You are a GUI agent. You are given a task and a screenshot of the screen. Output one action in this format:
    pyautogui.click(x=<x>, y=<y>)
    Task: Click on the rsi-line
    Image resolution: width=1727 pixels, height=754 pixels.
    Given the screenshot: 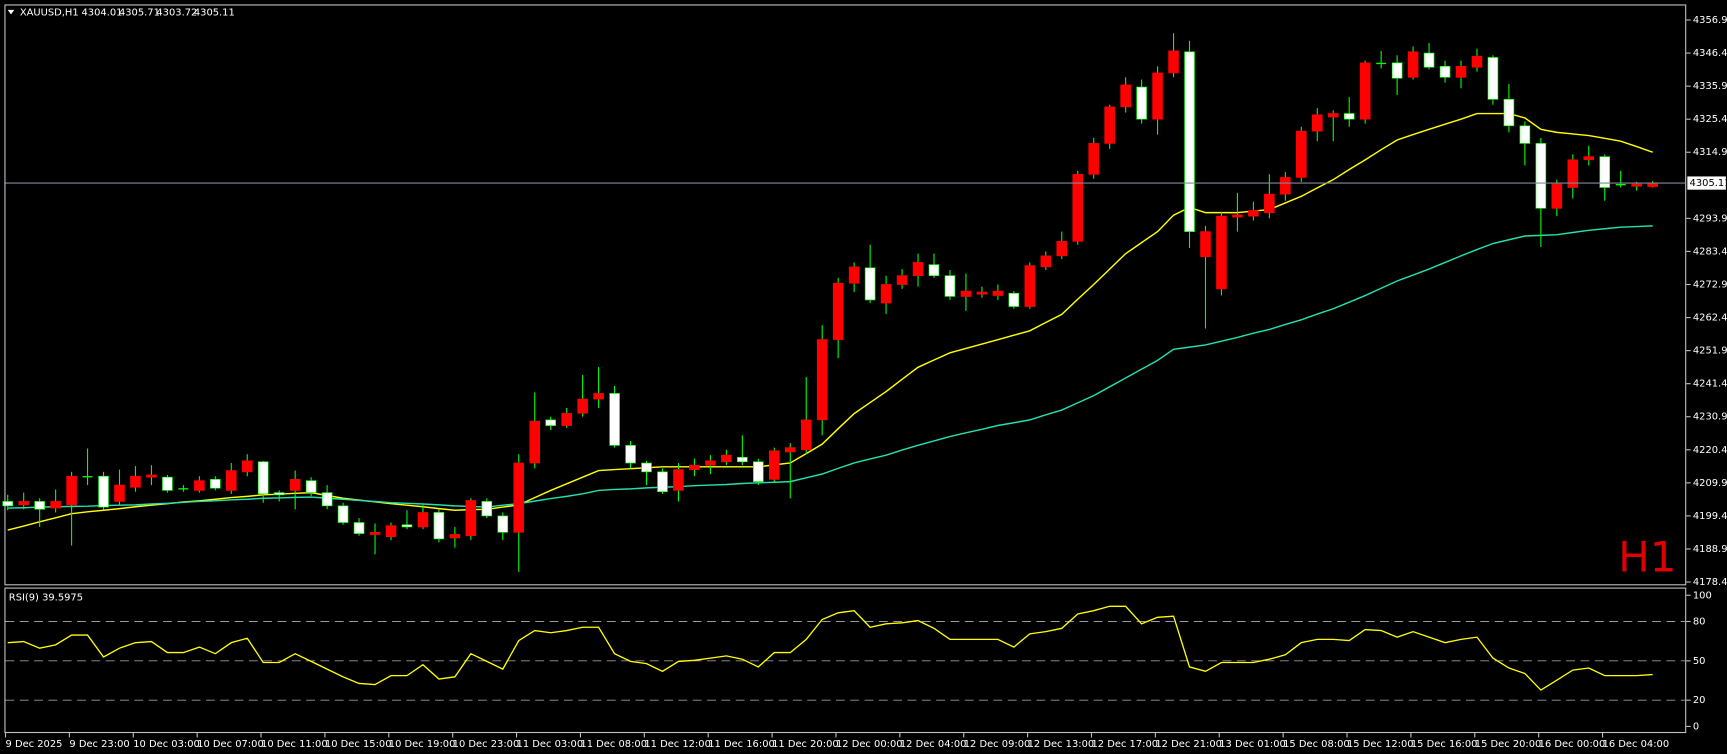 What is the action you would take?
    pyautogui.click(x=830, y=648)
    